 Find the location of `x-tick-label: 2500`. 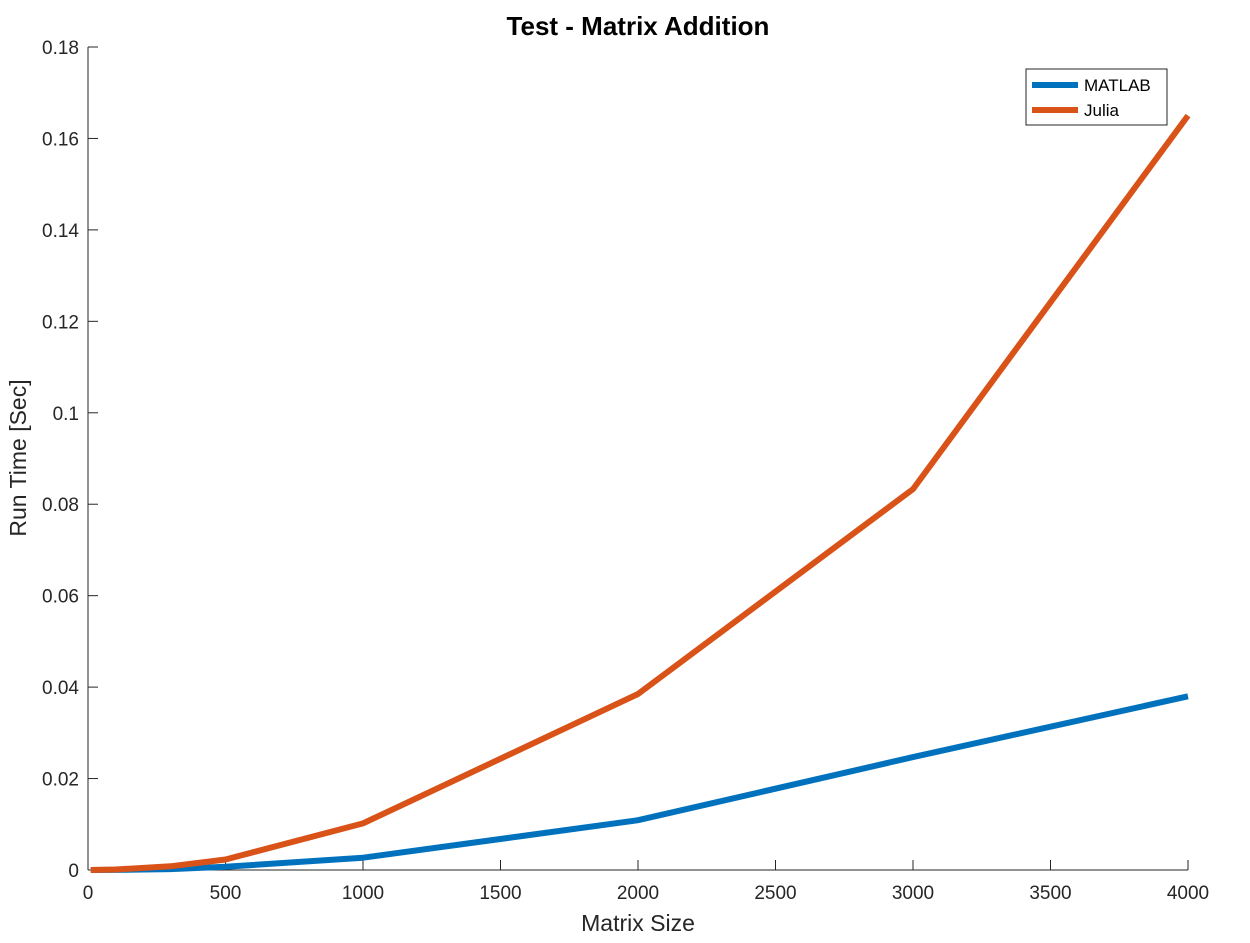

x-tick-label: 2500 is located at coordinates (775, 893).